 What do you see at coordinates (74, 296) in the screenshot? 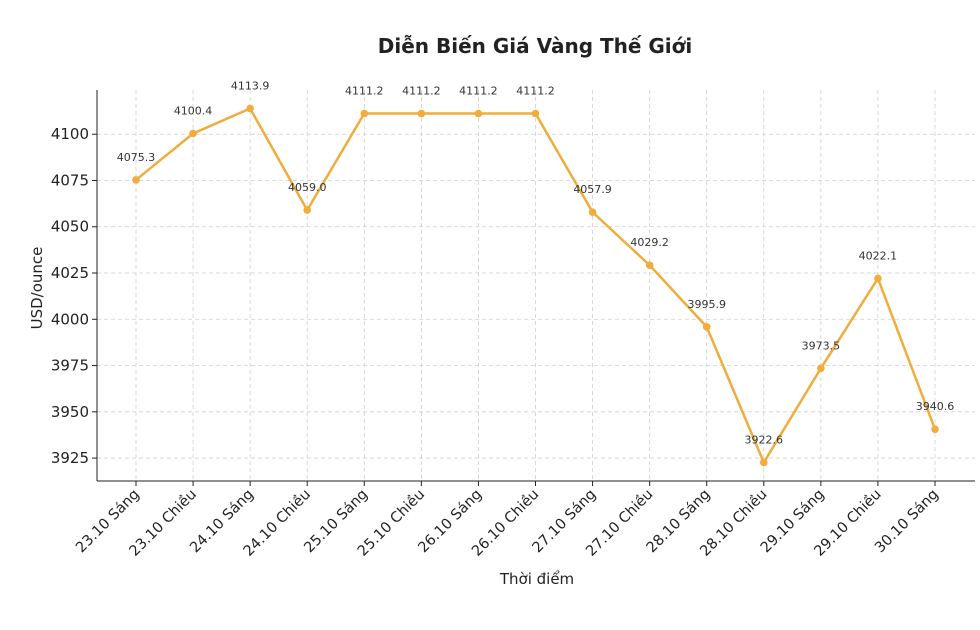
I see `y-ticks: 3925 3950 3975 4000 4025 4050 4075 4100` at bounding box center [74, 296].